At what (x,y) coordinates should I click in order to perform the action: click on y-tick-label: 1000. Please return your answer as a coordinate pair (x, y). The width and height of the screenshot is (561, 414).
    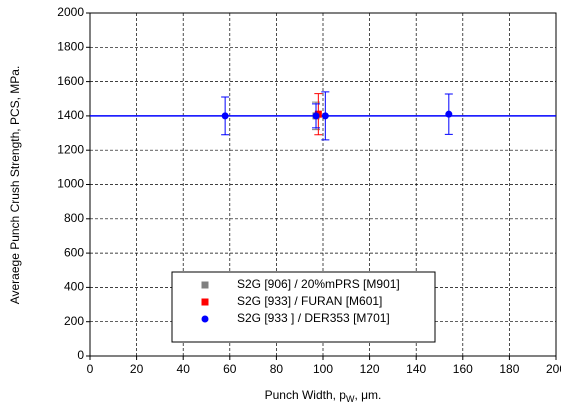
    Looking at the image, I should click on (70, 184).